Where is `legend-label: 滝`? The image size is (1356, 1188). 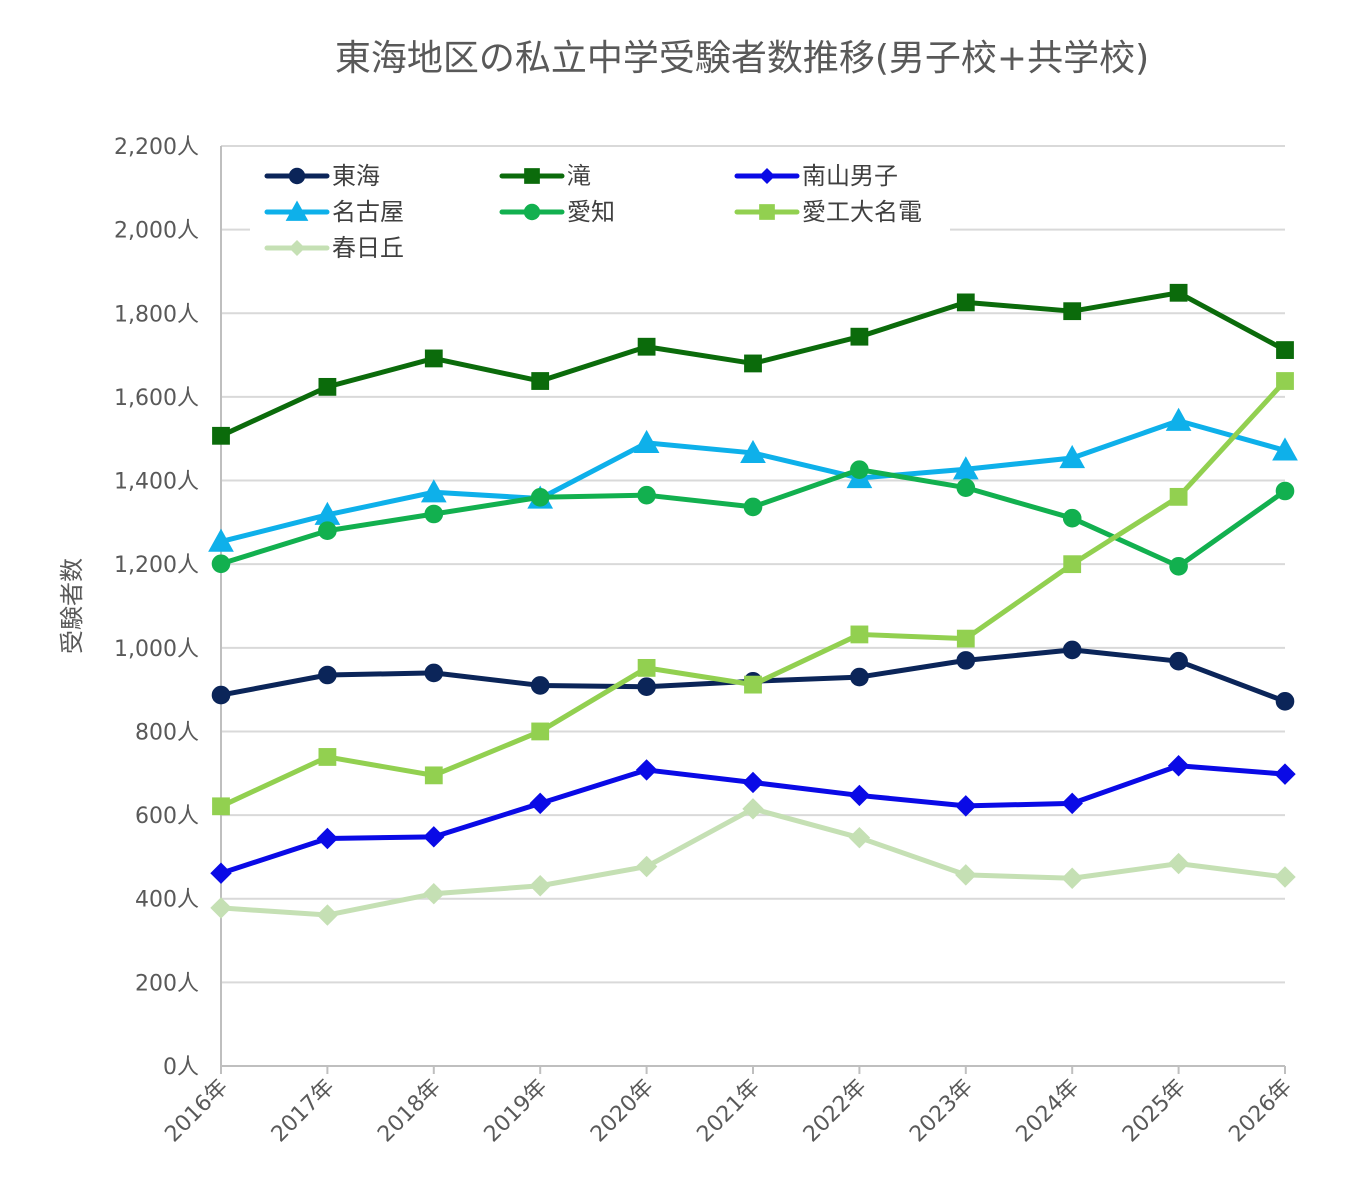
legend-label: 滝 is located at coordinates (579, 176).